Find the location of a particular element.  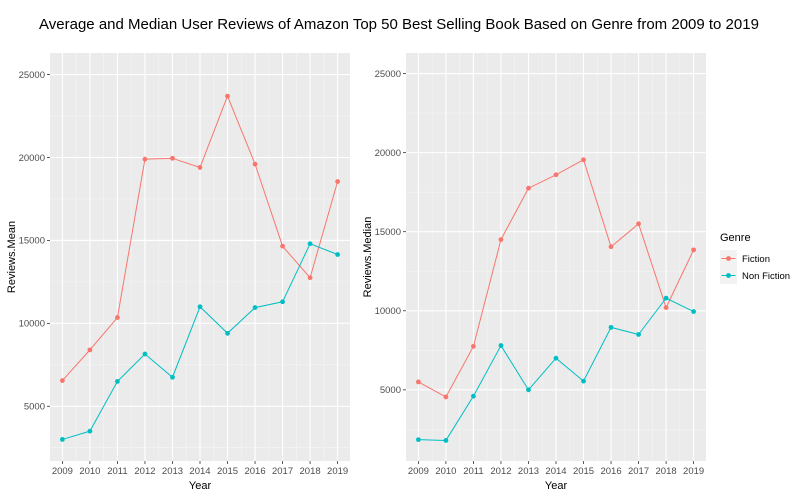

legend: Genre Fiction Non Fiction is located at coordinates (755, 258).